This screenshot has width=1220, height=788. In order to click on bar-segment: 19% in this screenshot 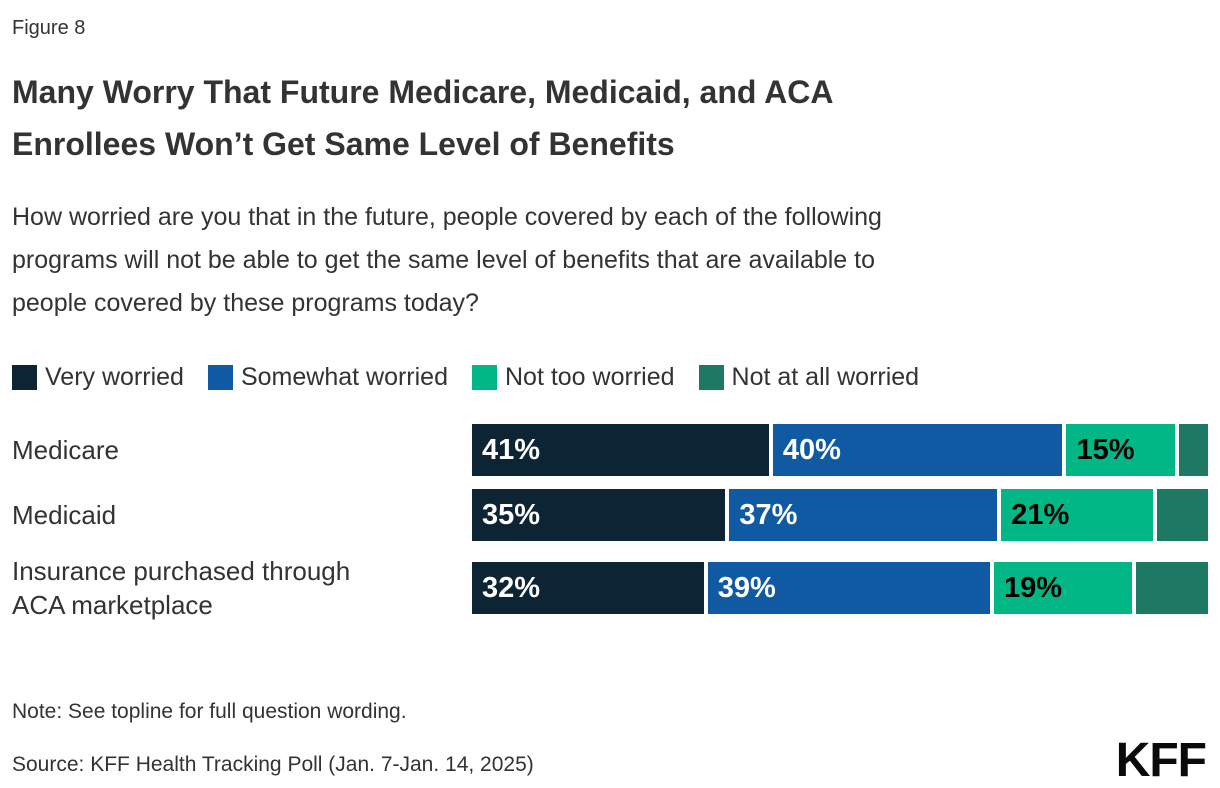, I will do `click(1063, 588)`.